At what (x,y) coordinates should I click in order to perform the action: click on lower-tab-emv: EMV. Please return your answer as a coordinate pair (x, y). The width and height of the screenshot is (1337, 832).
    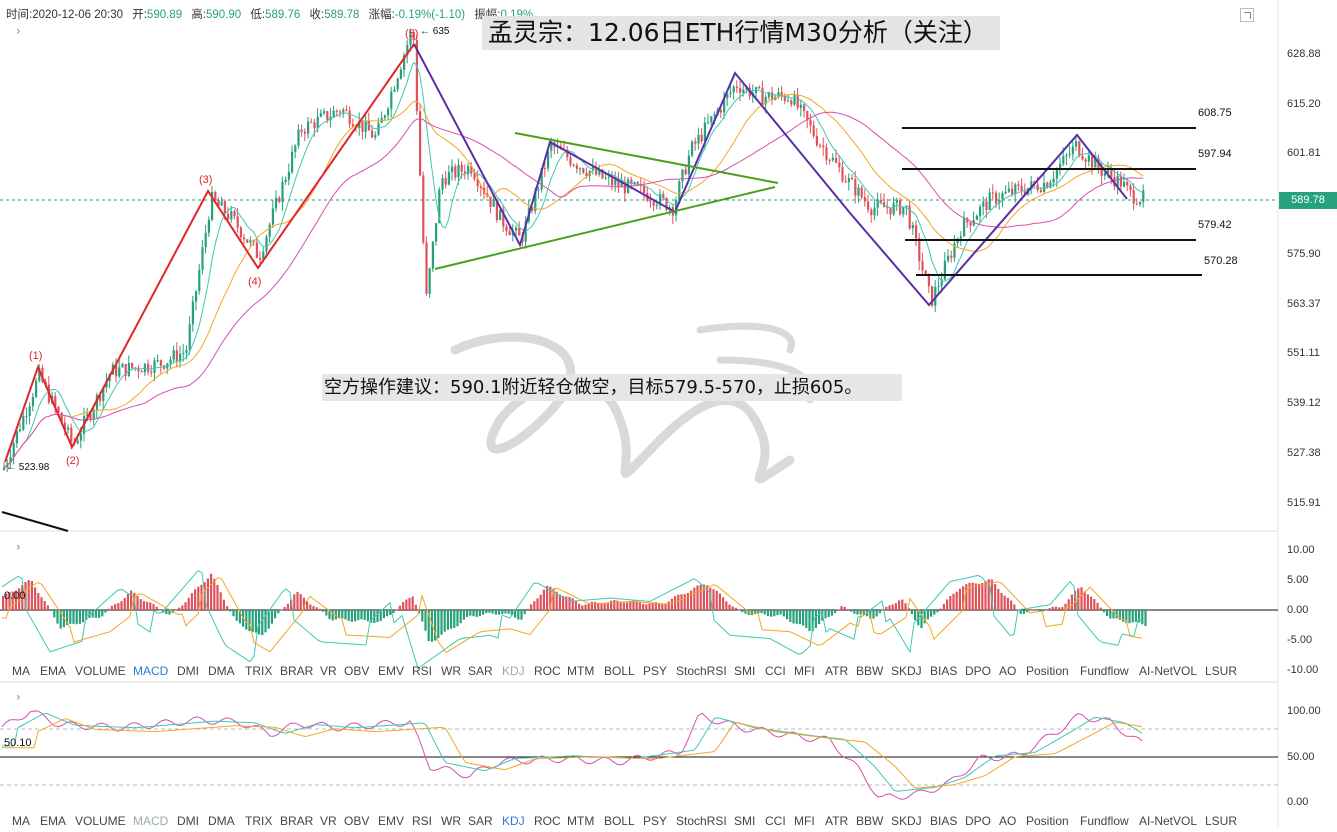
    Looking at the image, I should click on (391, 821).